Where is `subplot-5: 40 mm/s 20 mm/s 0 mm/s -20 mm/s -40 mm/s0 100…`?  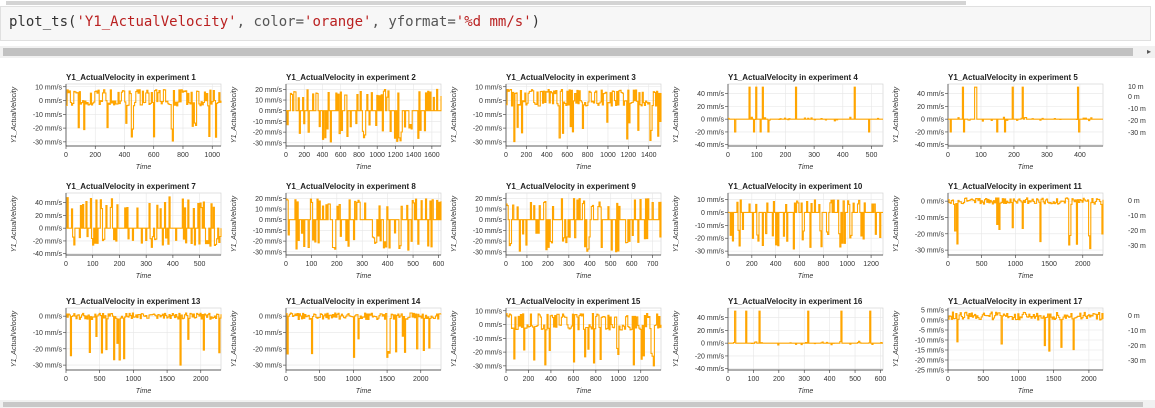
subplot-5: 40 mm/s 20 mm/s 0 mm/s -20 mm/s -40 mm/s0 100… is located at coordinates (998, 122).